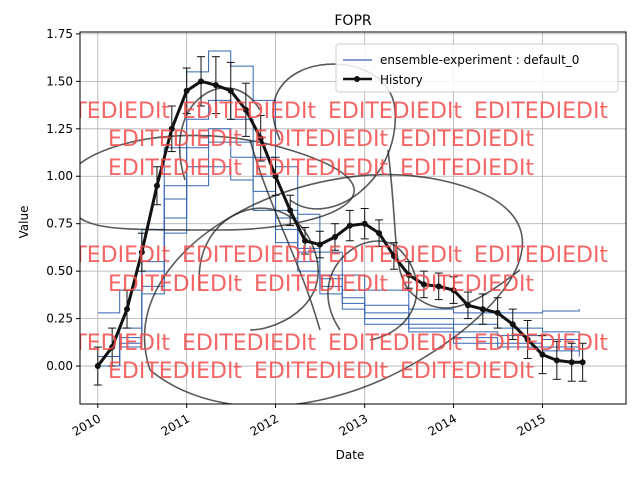  What do you see at coordinates (350, 455) in the screenshot?
I see `x-axis-label: Date` at bounding box center [350, 455].